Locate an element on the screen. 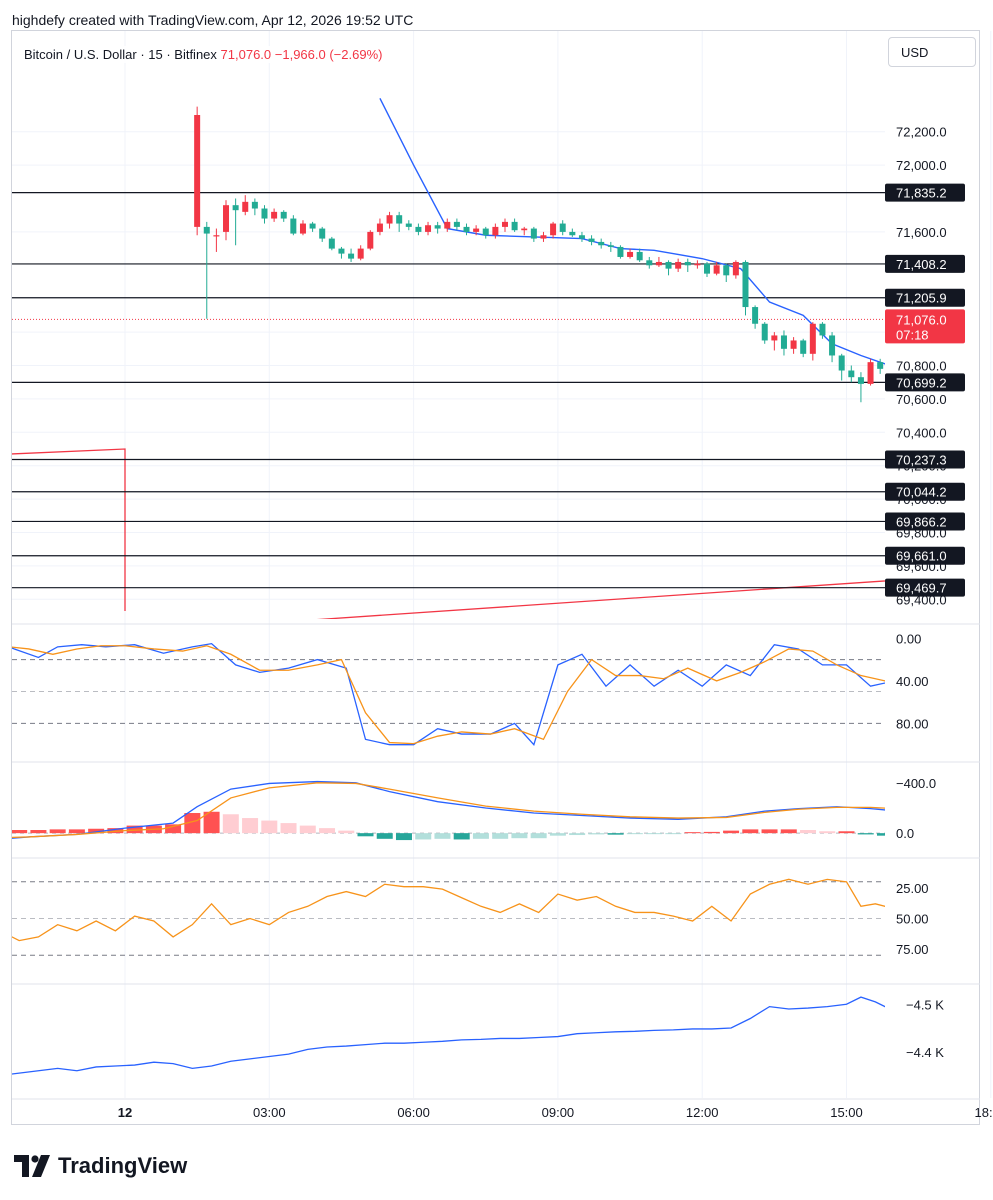 Image resolution: width=993 pixels, height=1200 pixels. time-axis-tick: 03:00 is located at coordinates (269, 1112).